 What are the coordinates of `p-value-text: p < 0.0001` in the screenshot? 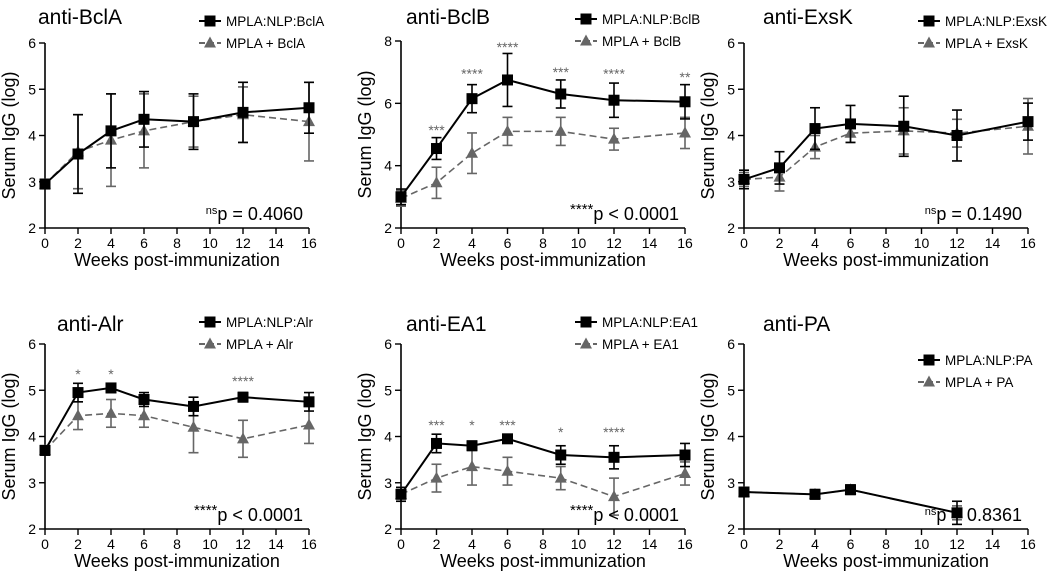 It's located at (636, 214).